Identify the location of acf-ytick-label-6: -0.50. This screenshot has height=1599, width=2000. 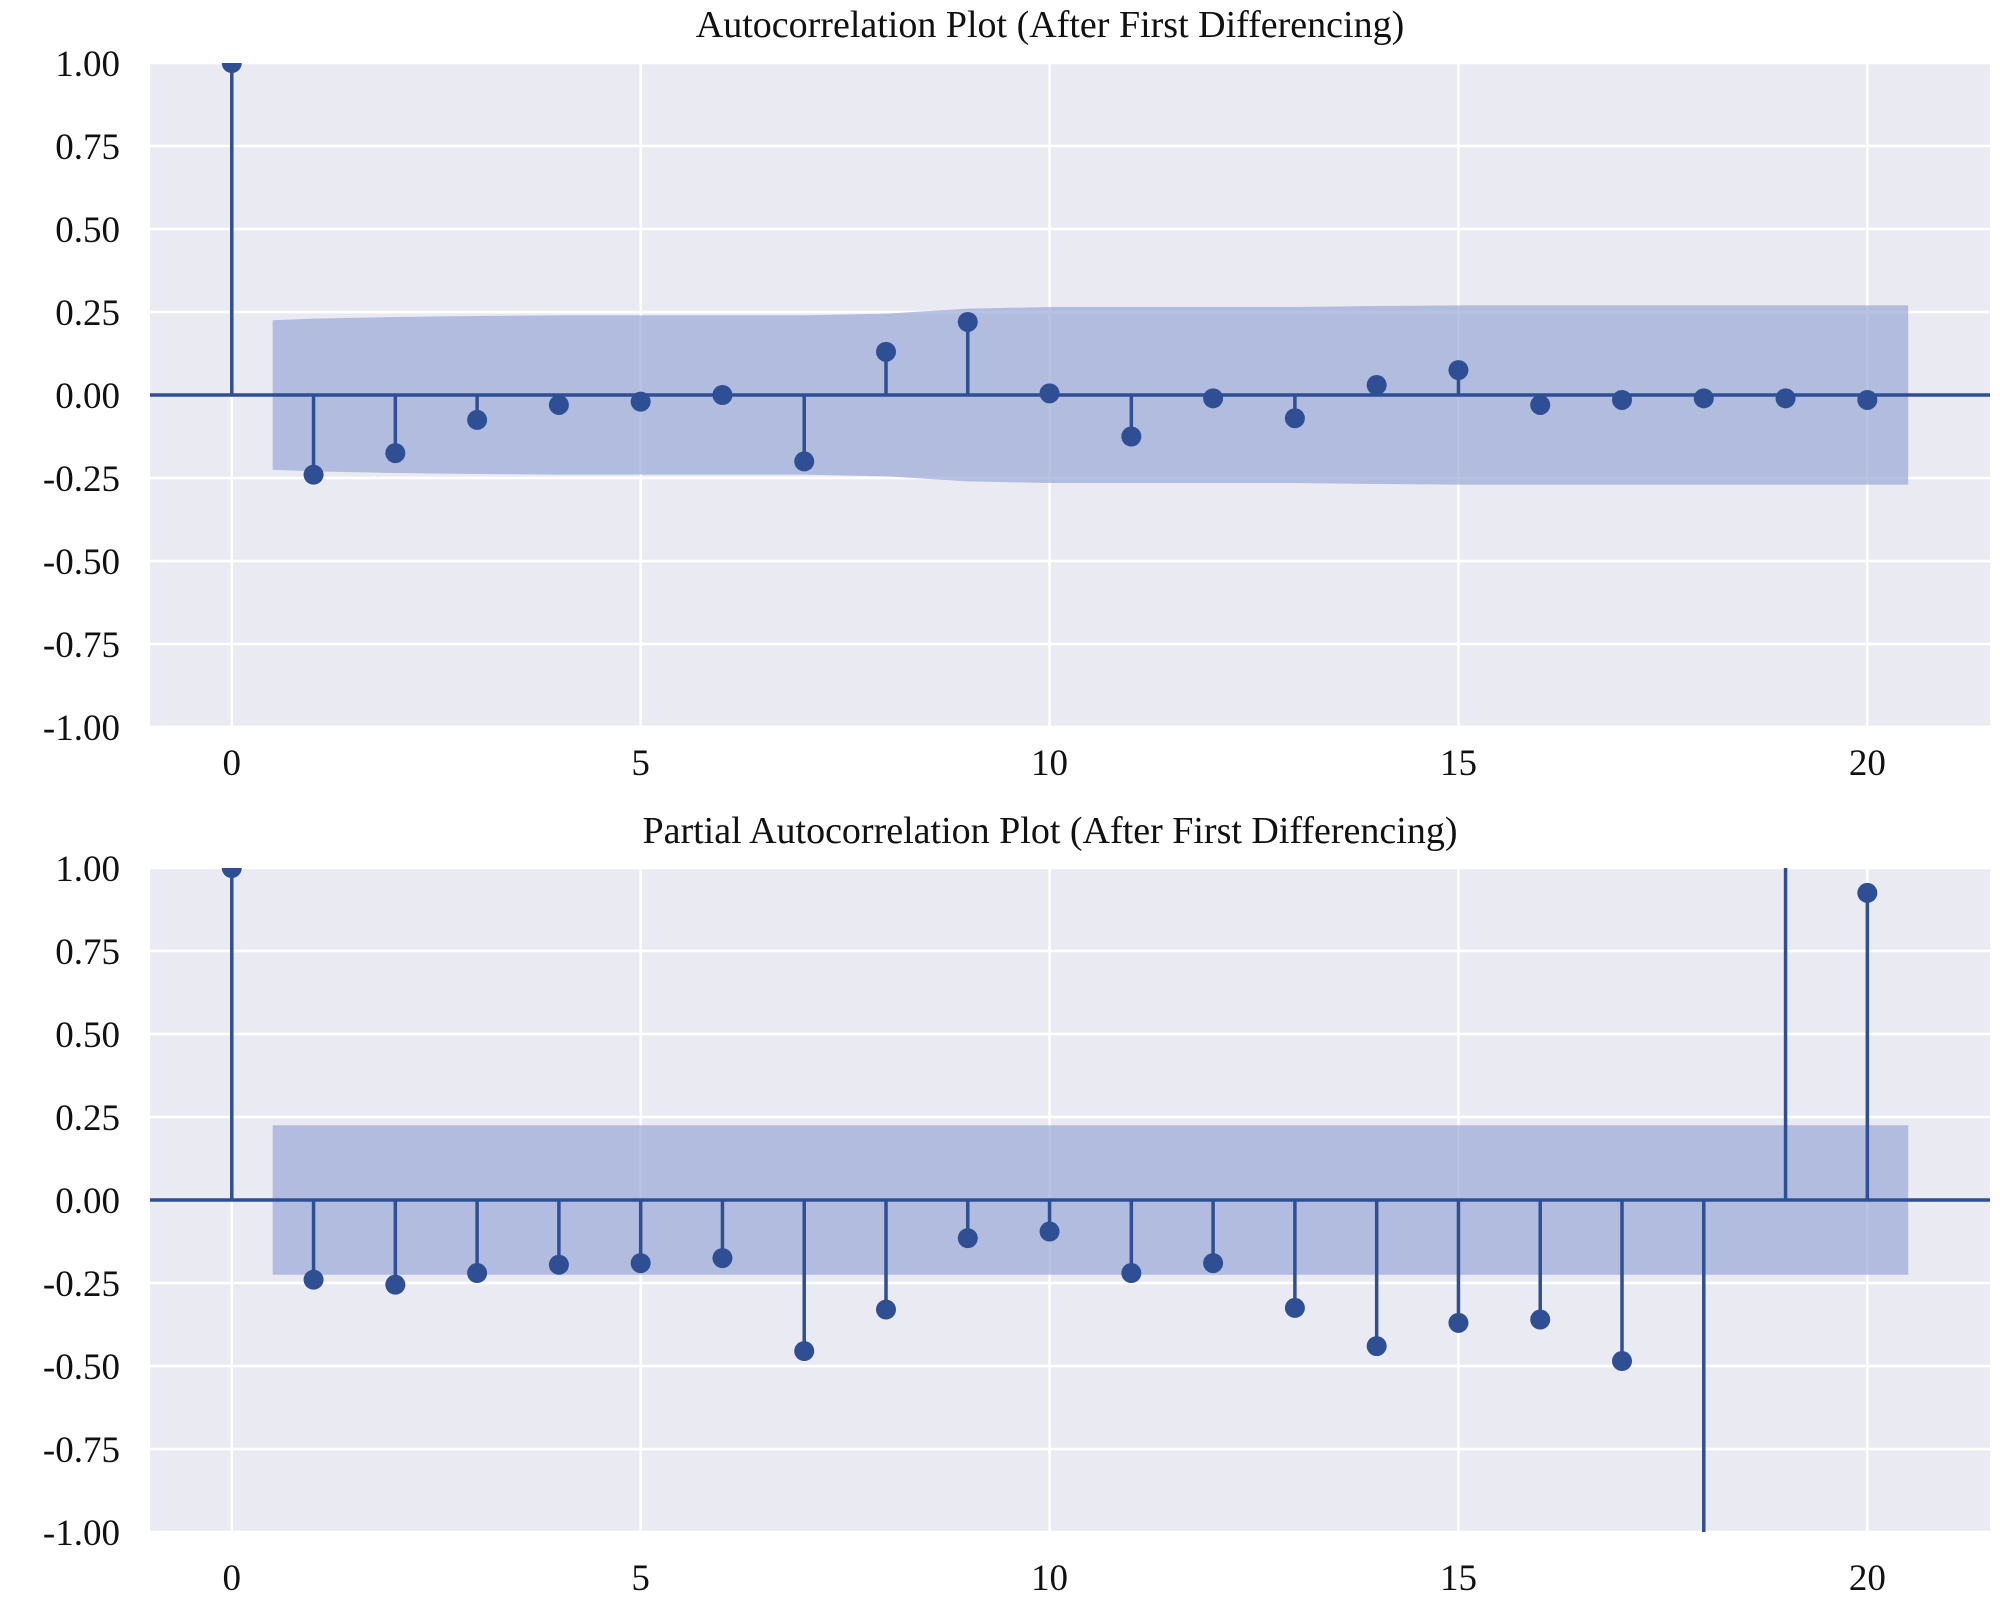
(81, 562).